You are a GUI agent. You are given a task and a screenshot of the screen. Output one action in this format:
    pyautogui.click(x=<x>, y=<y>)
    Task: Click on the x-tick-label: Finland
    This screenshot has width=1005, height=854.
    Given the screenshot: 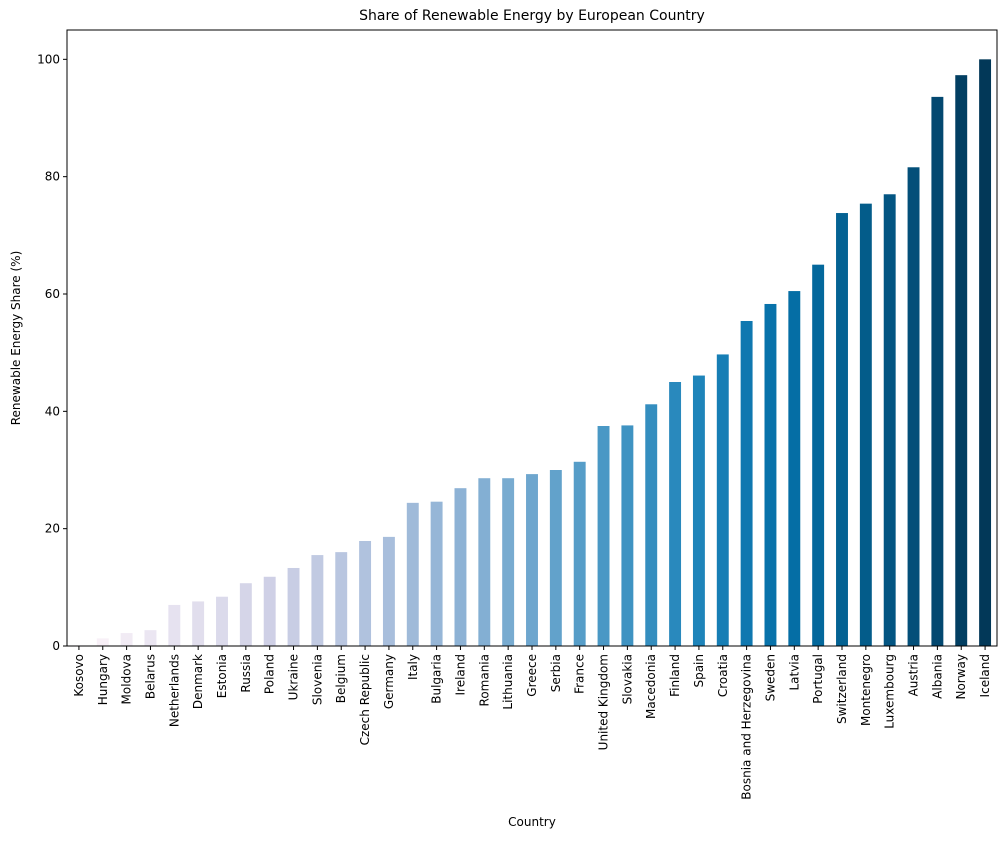 What is the action you would take?
    pyautogui.click(x=675, y=675)
    